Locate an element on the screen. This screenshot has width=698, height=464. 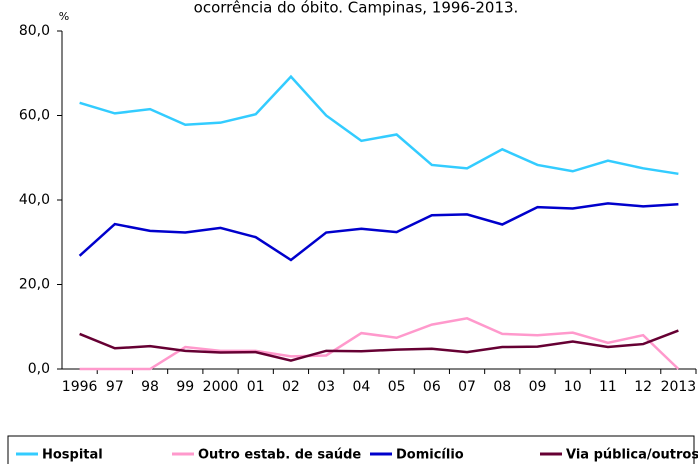
x-tick-label: 01 is located at coordinates (256, 387).